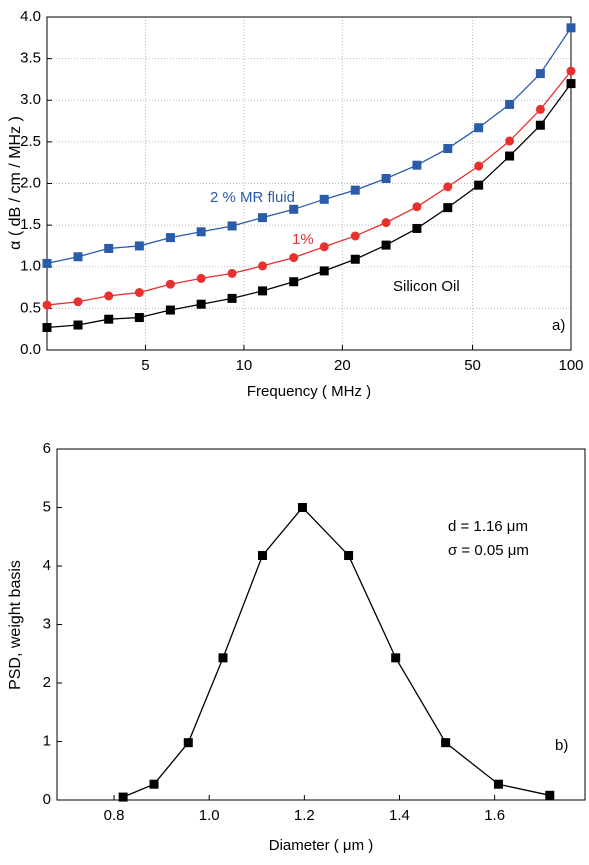 This screenshot has width=589, height=865. I want to click on x-tick-label: 10, so click(244, 365).